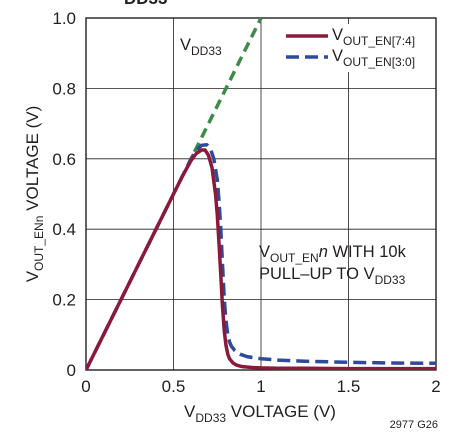 The height and width of the screenshot is (438, 451). I want to click on x-tick-label: 1.5, so click(349, 386).